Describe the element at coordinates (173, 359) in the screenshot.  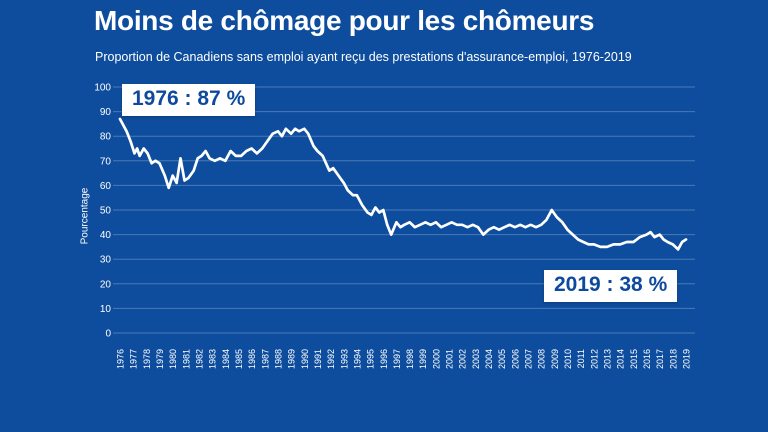
I see `x-tick-label: 1980` at that location.